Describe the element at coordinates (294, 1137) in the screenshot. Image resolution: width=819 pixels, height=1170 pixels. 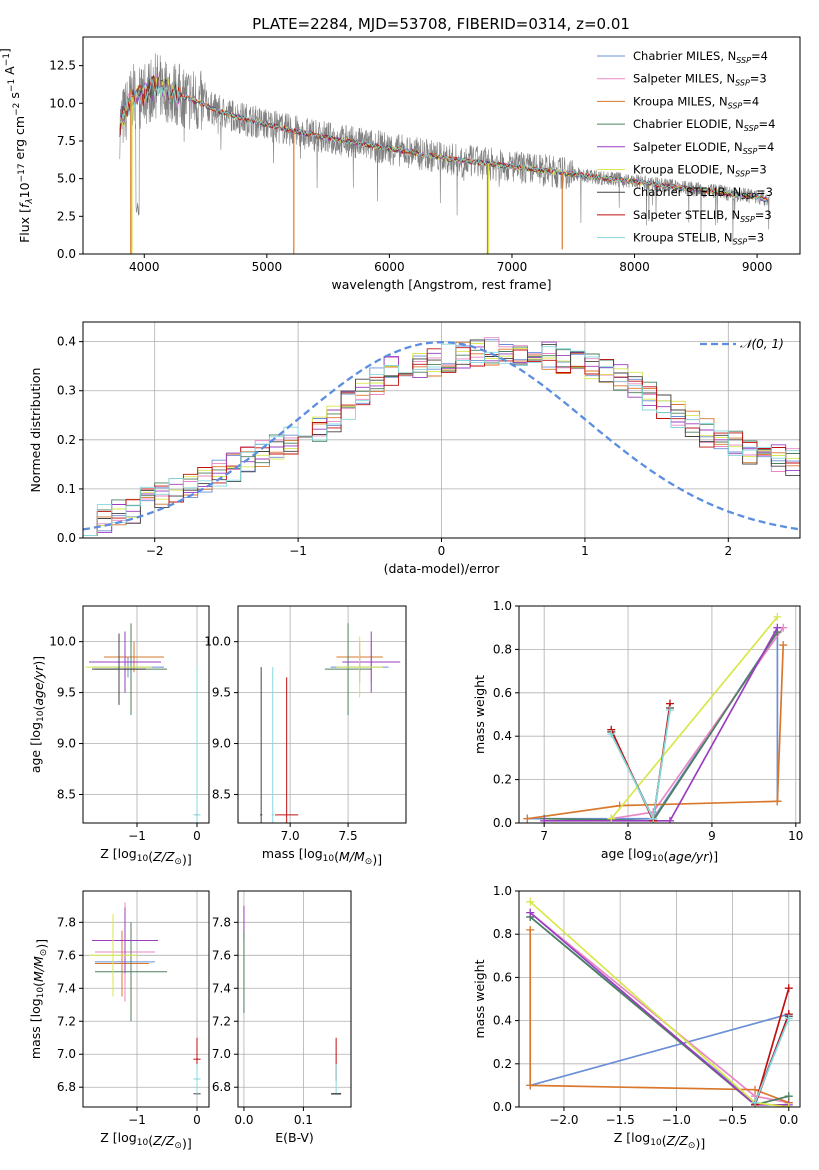
I see `x-axis-label: E(B-V)` at that location.